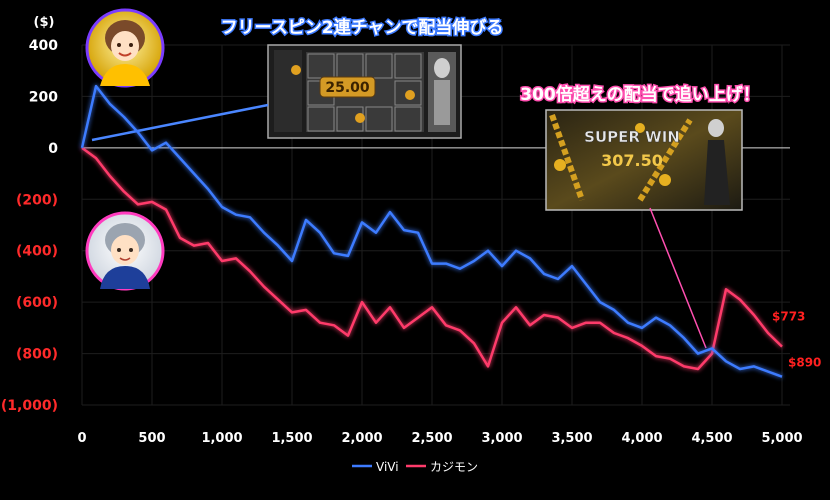 The height and width of the screenshot is (500, 830). I want to click on x-tick-label: 1,000, so click(221, 438).